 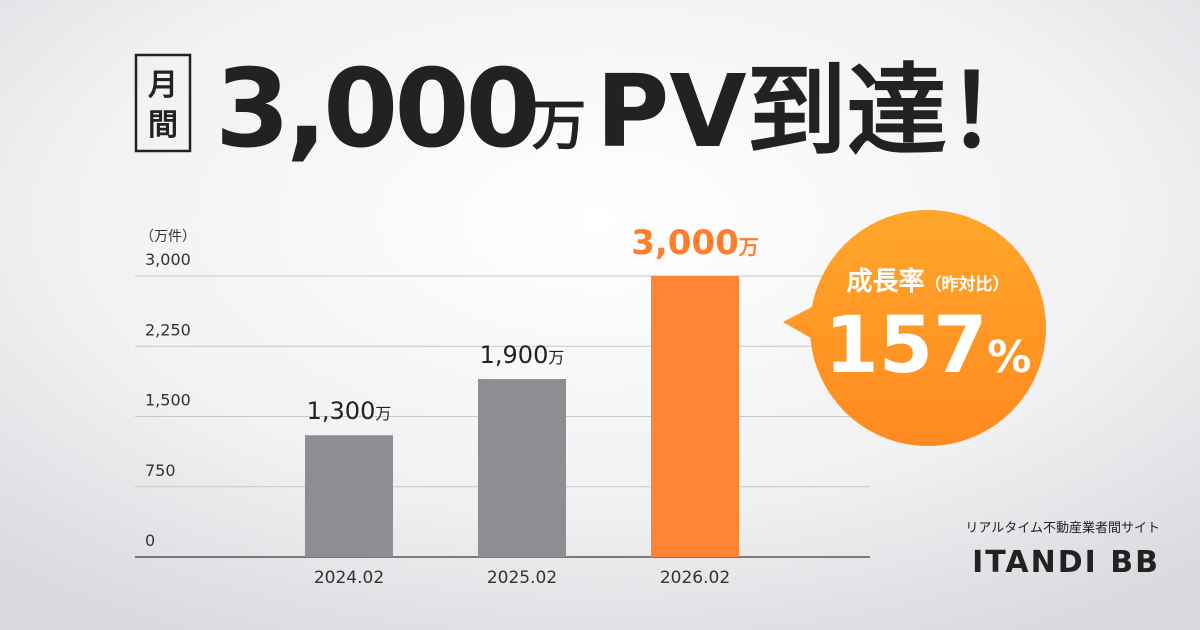 I want to click on callout-circle, so click(x=928, y=328).